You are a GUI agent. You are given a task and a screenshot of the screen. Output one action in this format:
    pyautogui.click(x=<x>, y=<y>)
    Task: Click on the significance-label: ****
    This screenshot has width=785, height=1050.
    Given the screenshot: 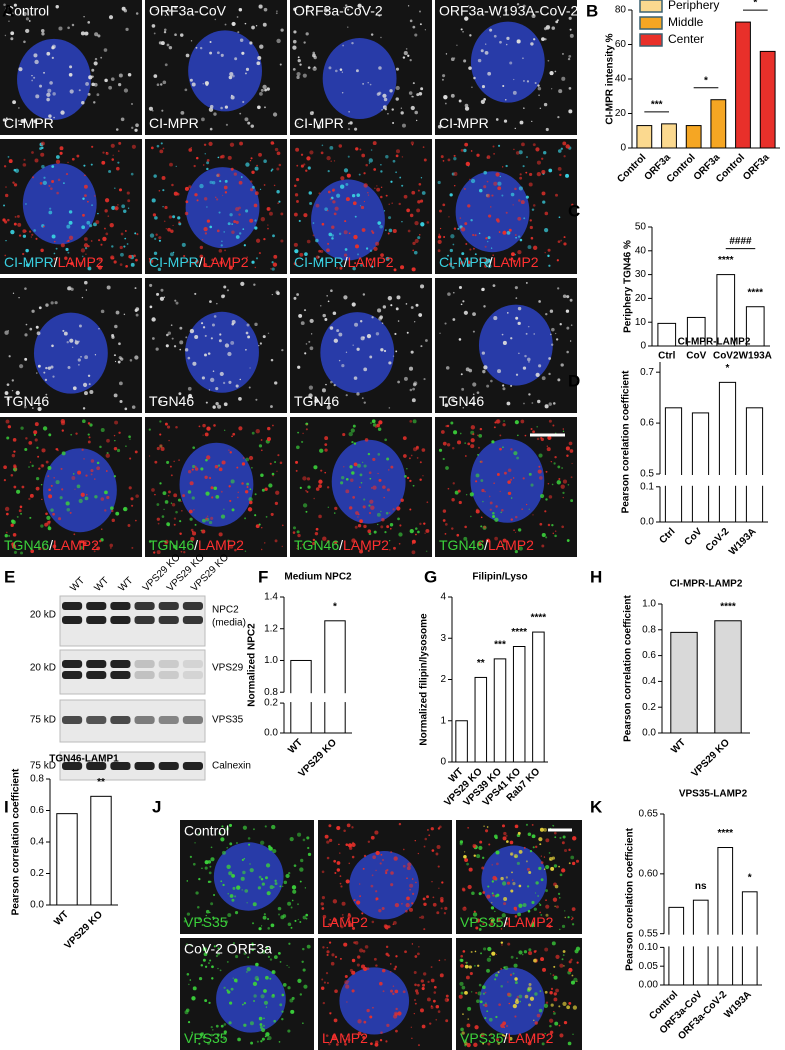 What is the action you would take?
    pyautogui.click(x=519, y=632)
    